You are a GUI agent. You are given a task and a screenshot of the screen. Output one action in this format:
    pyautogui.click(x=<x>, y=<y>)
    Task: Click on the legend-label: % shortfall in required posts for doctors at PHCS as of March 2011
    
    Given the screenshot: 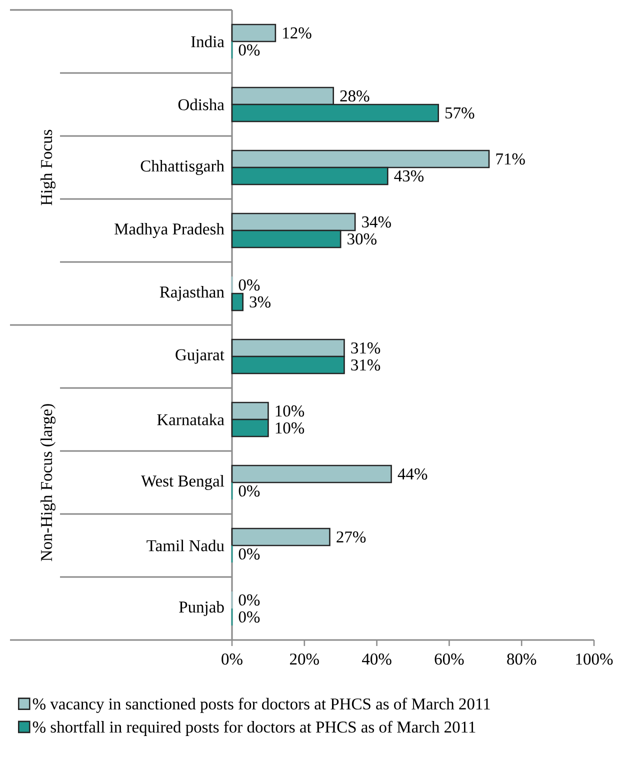 What is the action you would take?
    pyautogui.click(x=254, y=728)
    